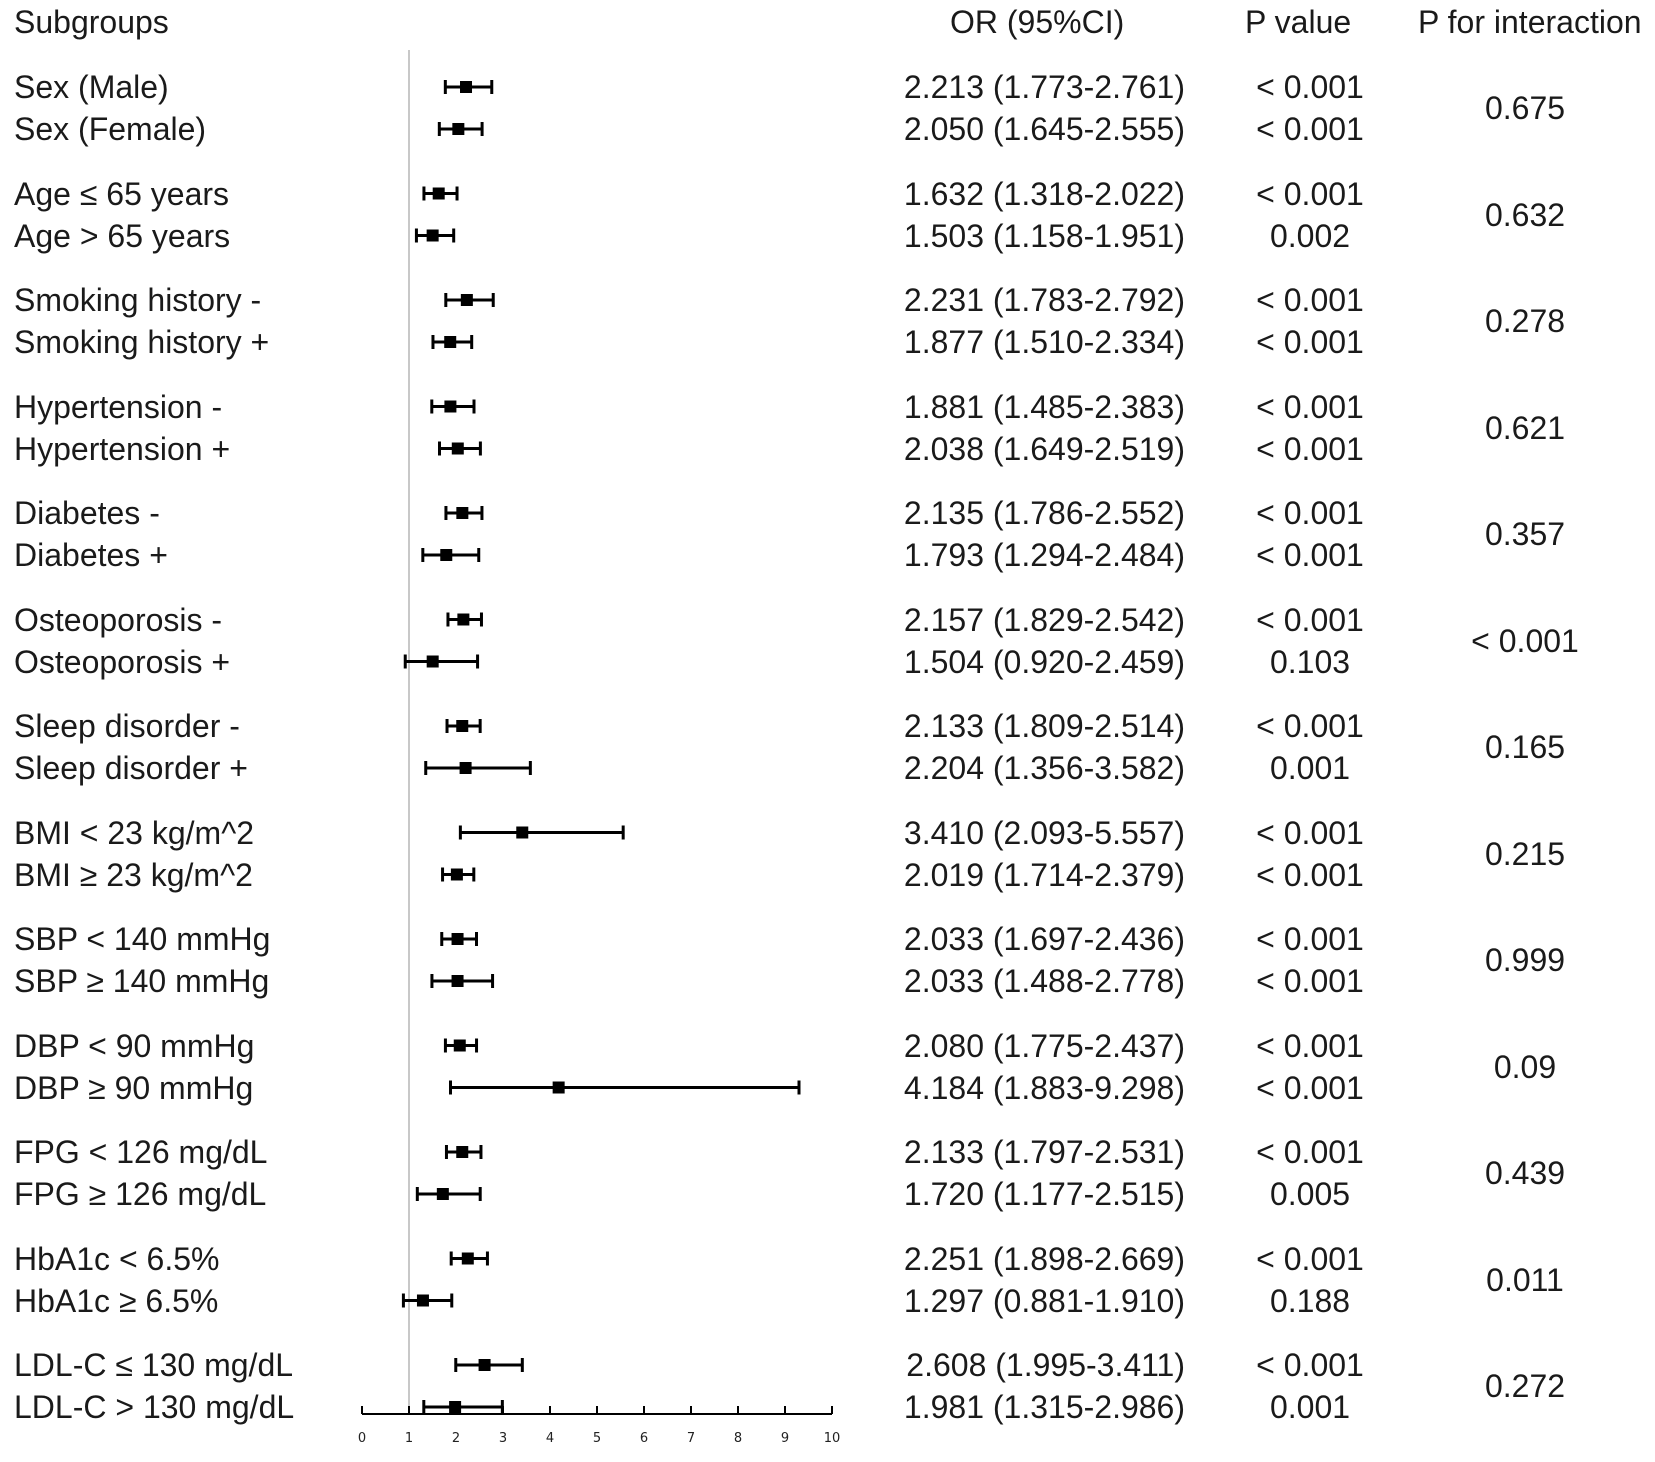 This screenshot has height=1462, width=1655. What do you see at coordinates (134, 1087) in the screenshot?
I see `row-label: DBP ≥ 90 mmHg` at bounding box center [134, 1087].